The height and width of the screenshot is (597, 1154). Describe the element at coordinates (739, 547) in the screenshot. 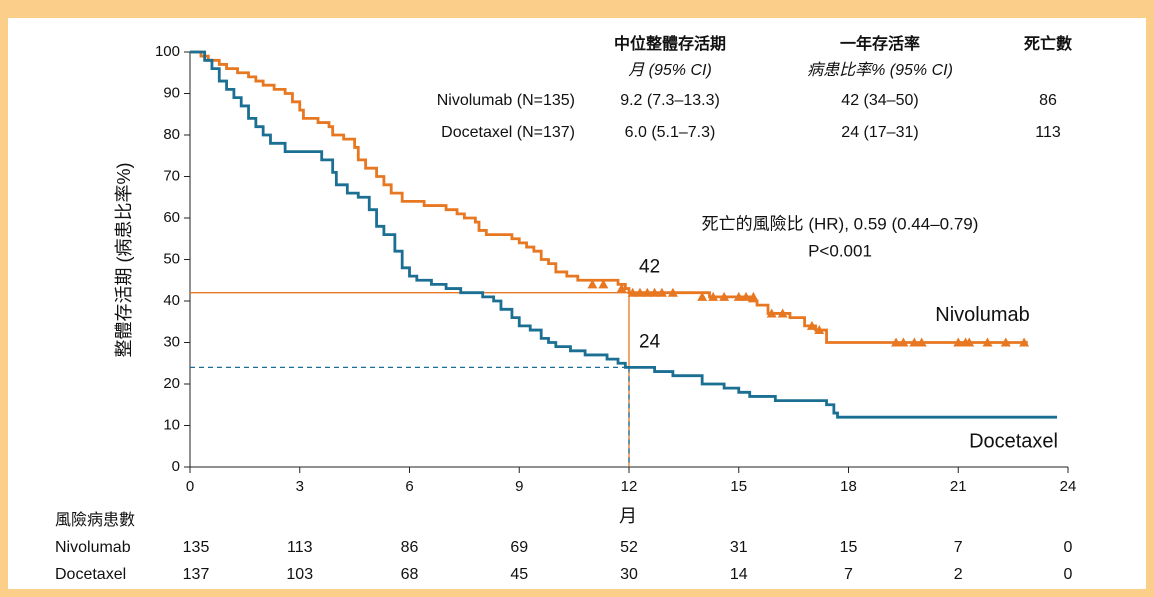

I see `at-risk-count: 31` at that location.